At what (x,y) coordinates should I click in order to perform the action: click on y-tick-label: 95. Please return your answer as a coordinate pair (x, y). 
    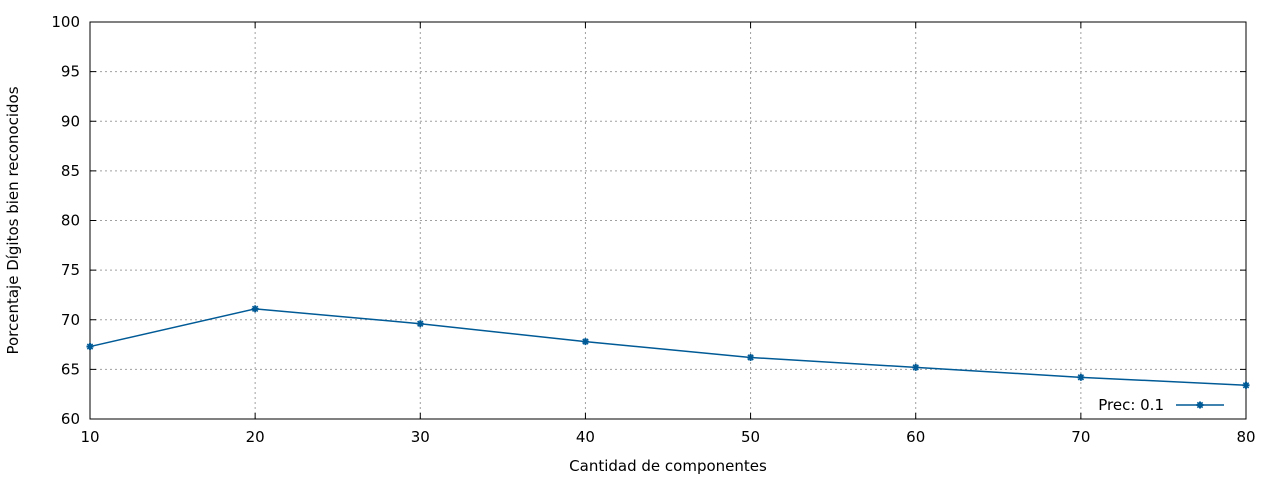
    Looking at the image, I should click on (70, 72).